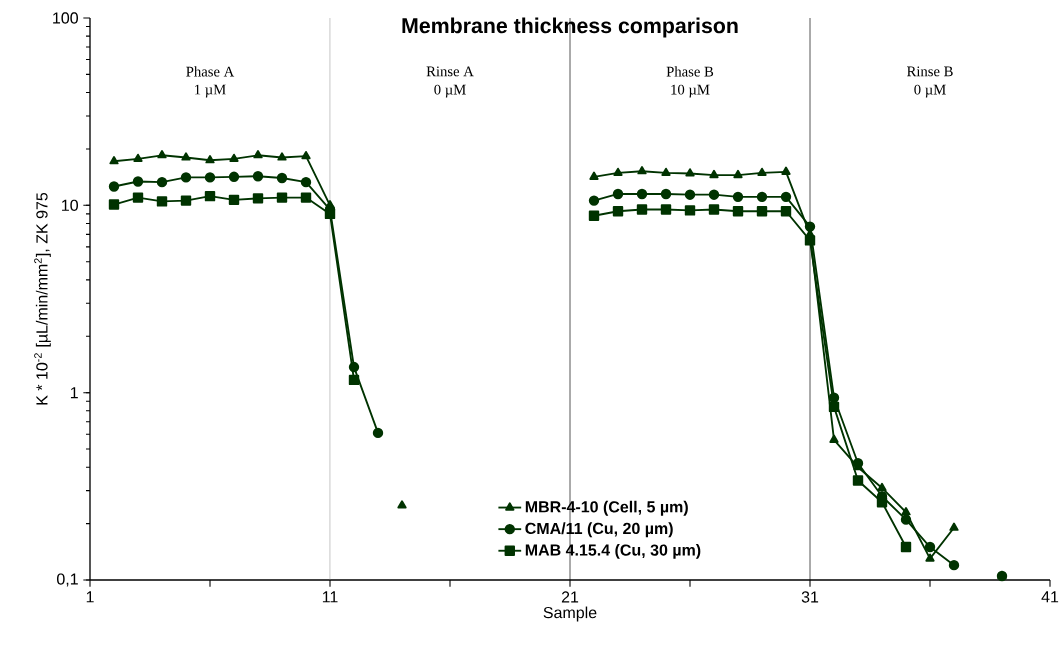 This screenshot has width=1063, height=654. I want to click on legend-label: MAB 4.15.4 (Cu, 30 µm), so click(613, 551).